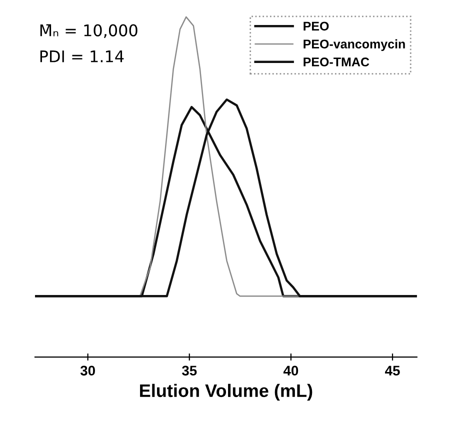  Describe the element at coordinates (82, 56) in the screenshot. I see `annotation: PDI = 1.14` at that location.